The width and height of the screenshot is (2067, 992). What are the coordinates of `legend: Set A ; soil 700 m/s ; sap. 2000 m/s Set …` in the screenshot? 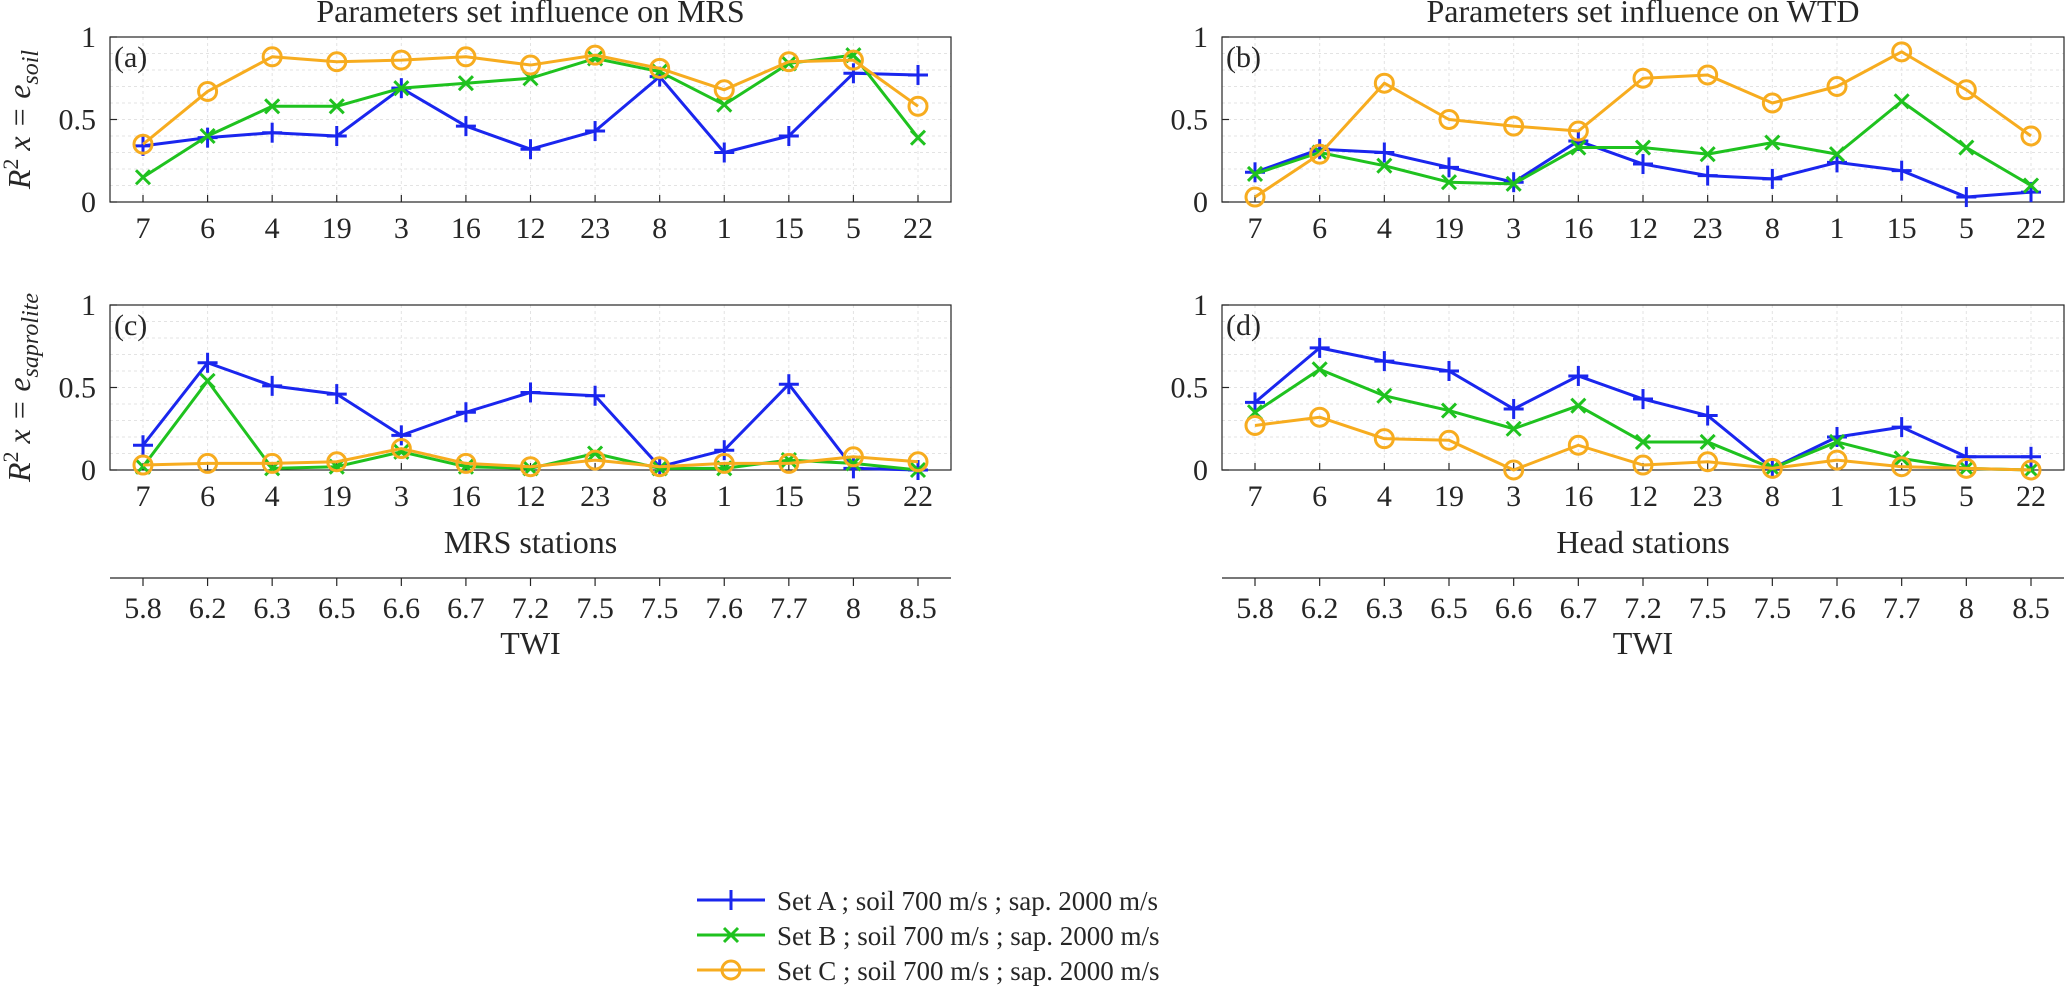 It's located at (928, 936).